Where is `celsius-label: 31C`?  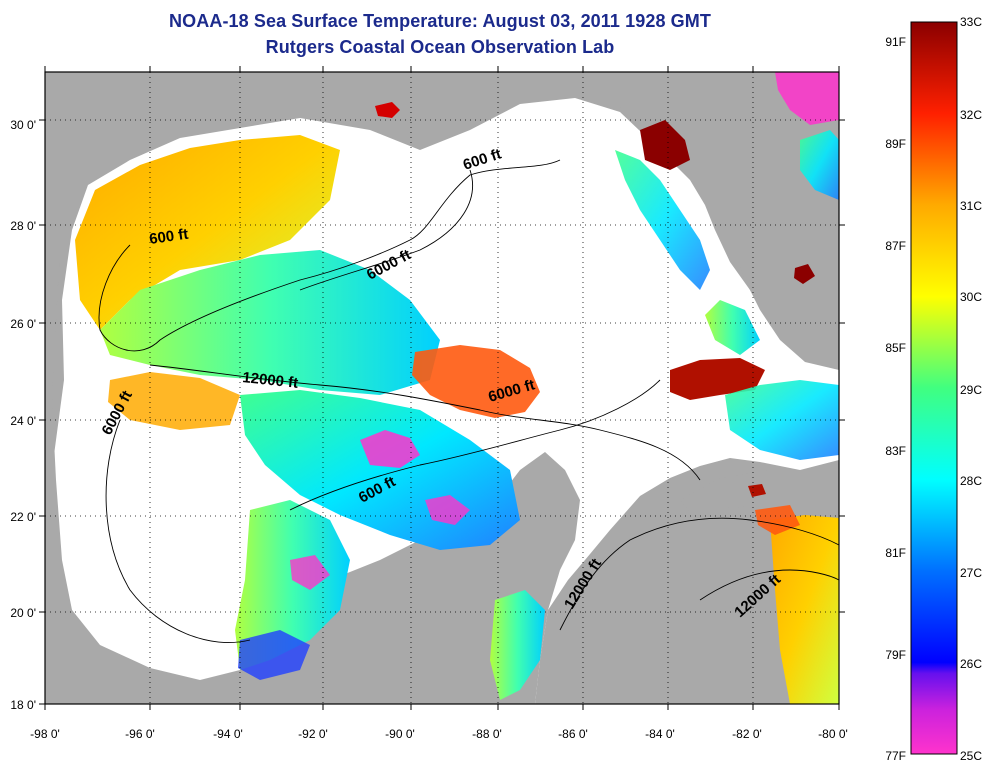 celsius-label: 31C is located at coordinates (971, 206).